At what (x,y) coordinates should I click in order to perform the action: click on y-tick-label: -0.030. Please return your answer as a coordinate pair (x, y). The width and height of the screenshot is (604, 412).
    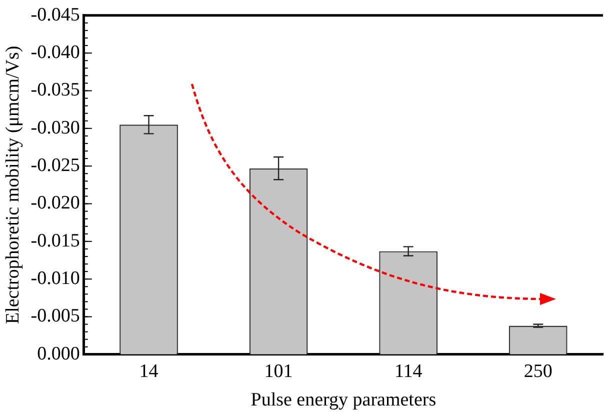
    Looking at the image, I should click on (55, 127).